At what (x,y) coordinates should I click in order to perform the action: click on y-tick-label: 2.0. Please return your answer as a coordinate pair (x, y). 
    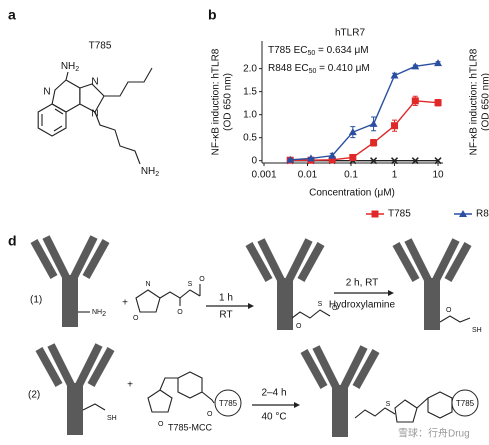
    Looking at the image, I should click on (250, 68).